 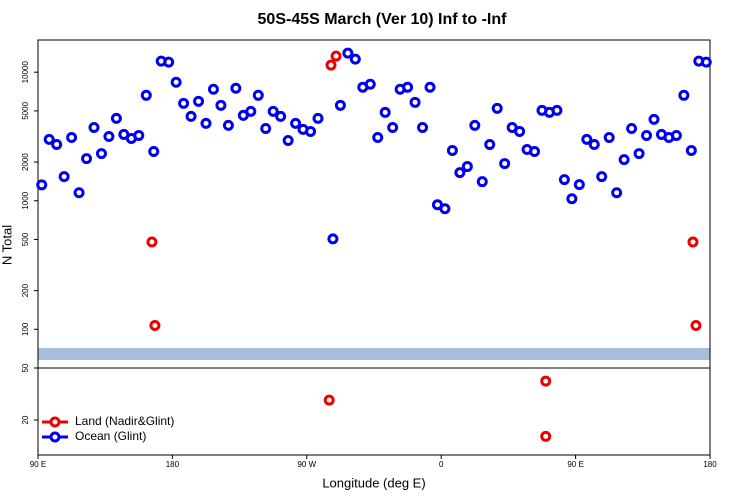 I want to click on y-tick-label: 5000, so click(x=25, y=110).